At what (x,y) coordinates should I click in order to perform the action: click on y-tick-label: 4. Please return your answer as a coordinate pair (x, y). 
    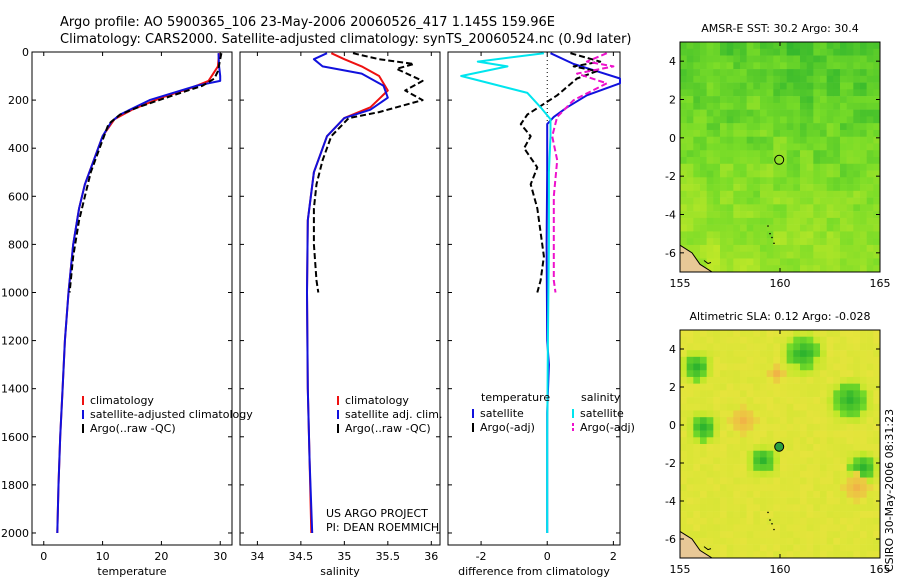
    Looking at the image, I should click on (672, 349).